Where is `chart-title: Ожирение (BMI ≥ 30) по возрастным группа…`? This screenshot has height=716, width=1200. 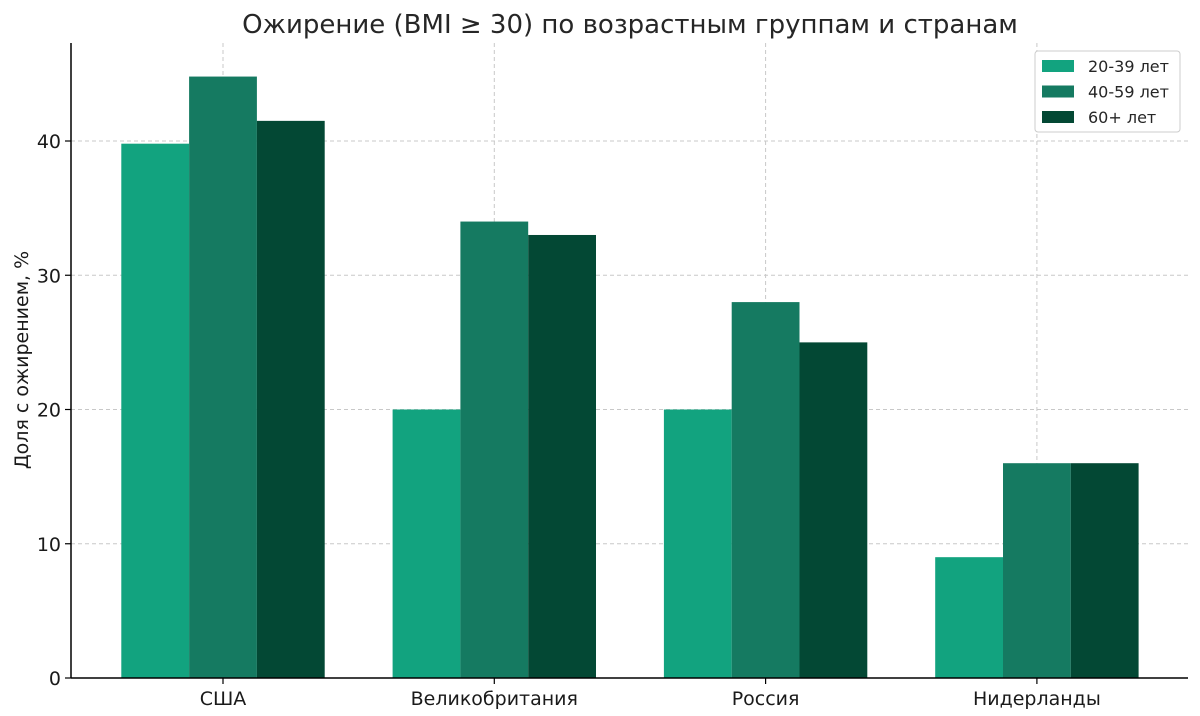 chart-title: Ожирение (BMI ≥ 30) по возрастным группа… is located at coordinates (630, 25).